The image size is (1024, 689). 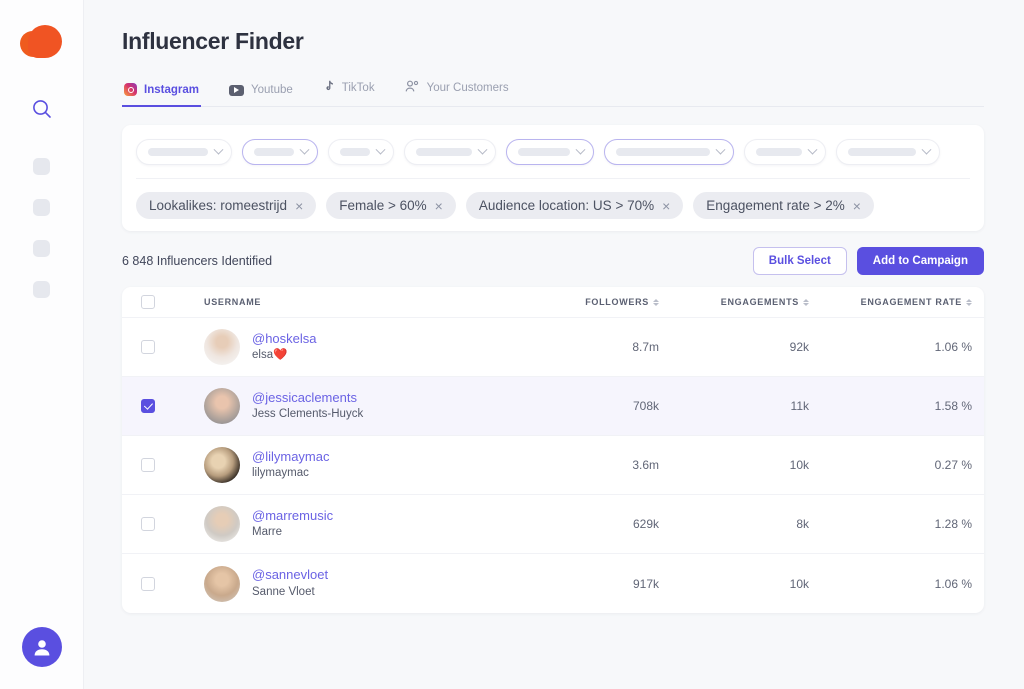 What do you see at coordinates (218, 205) in the screenshot?
I see `filter-chip-label: Lookalikes: romeestrijd` at bounding box center [218, 205].